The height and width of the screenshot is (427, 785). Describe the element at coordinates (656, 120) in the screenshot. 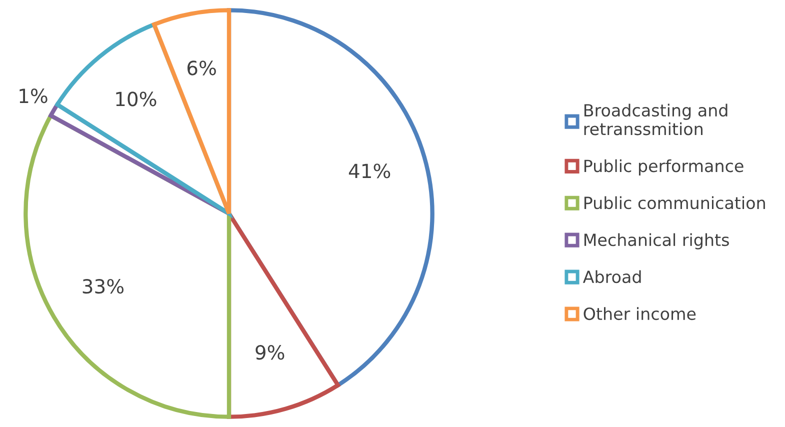

I see `legend-label: Broadcasting and retranssmition` at that location.